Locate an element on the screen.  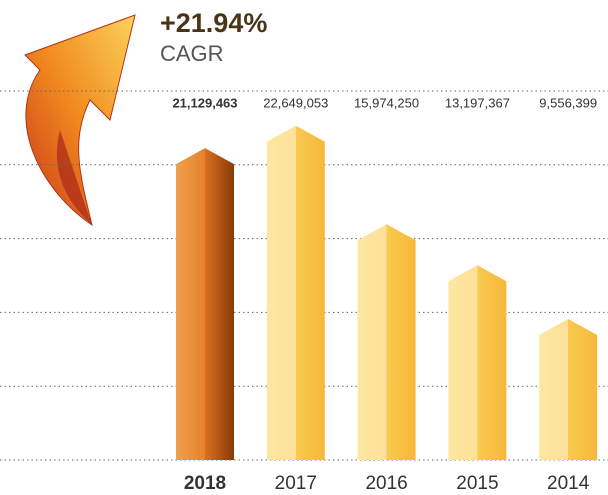
value-label: 15,974,250 is located at coordinates (386, 102).